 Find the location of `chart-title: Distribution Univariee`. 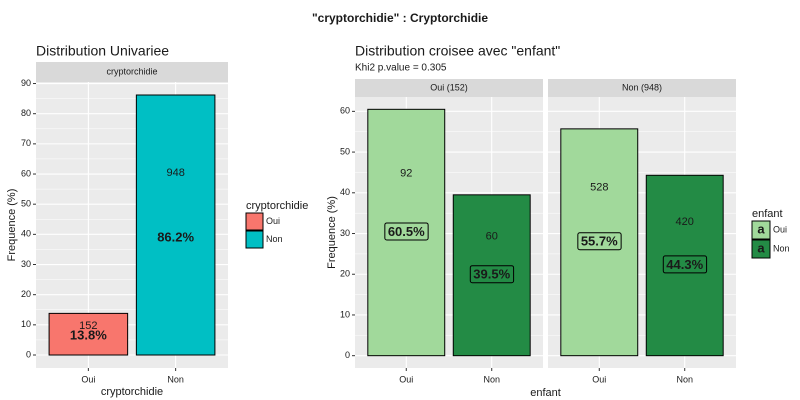

chart-title: Distribution Univariee is located at coordinates (102, 51).